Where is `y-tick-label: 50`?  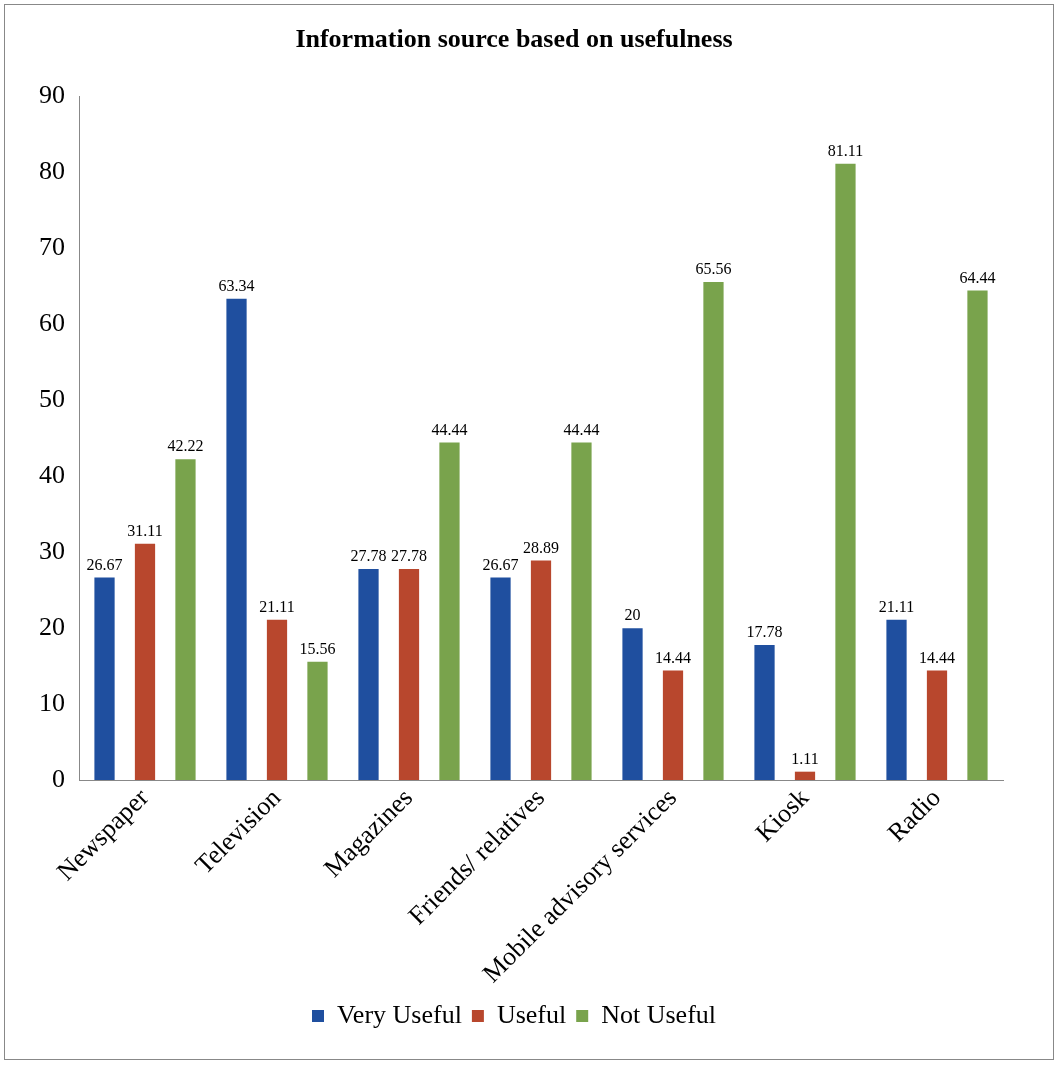
y-tick-label: 50 is located at coordinates (52, 398).